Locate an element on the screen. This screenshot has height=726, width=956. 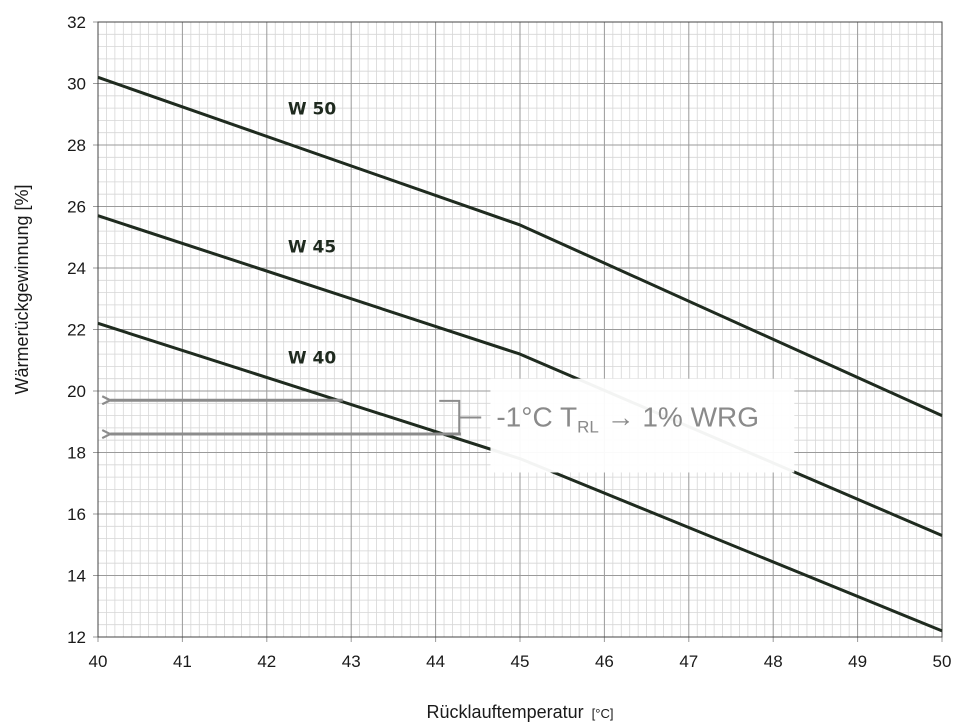
annotation-box is located at coordinates (642, 425).